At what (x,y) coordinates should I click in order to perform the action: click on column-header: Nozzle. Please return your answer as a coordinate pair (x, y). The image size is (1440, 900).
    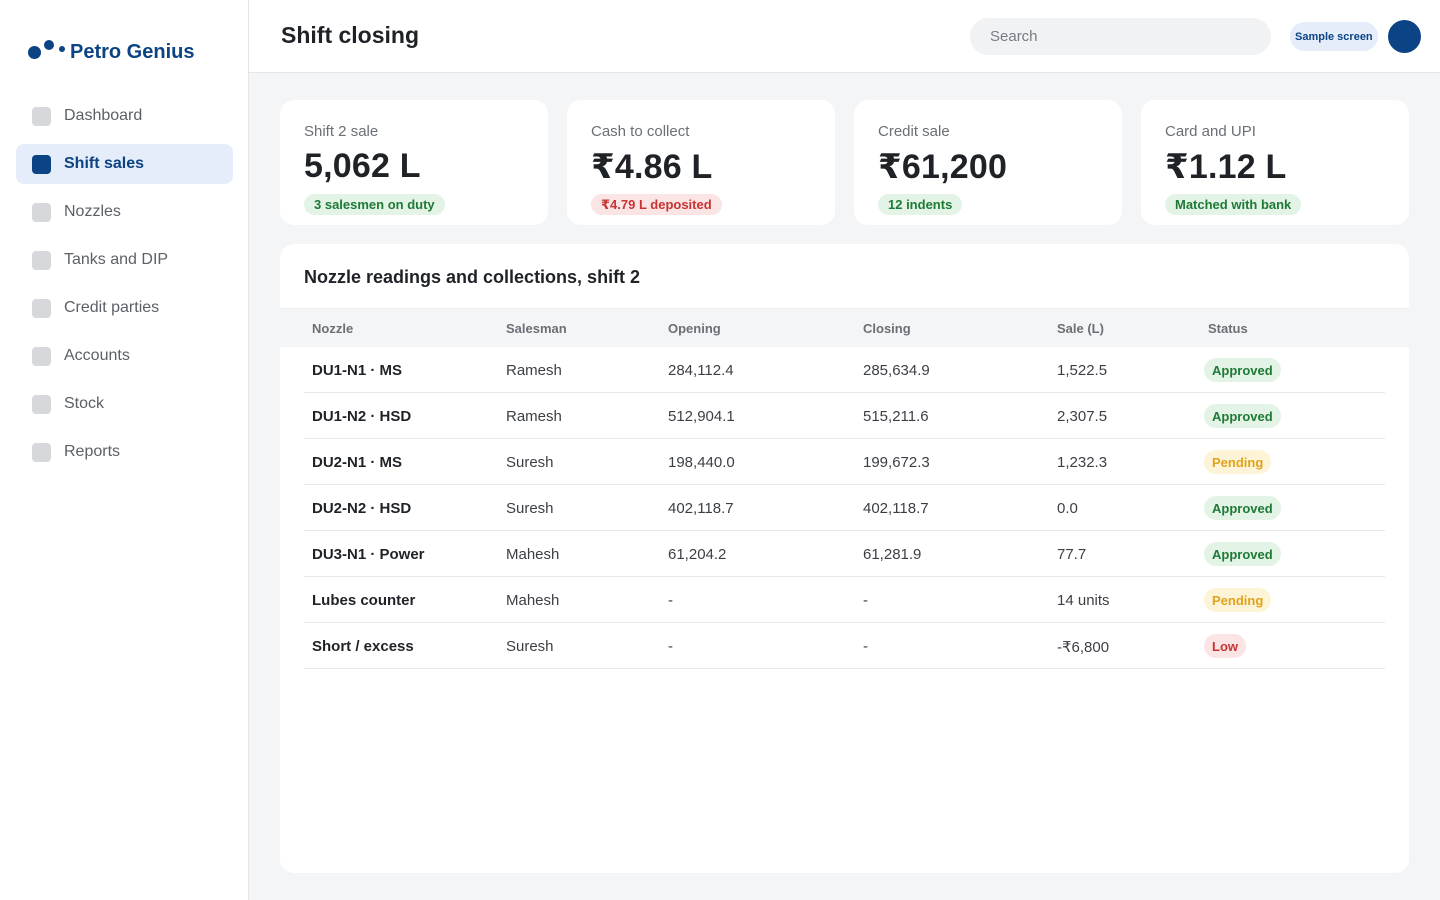
    Looking at the image, I should click on (333, 328).